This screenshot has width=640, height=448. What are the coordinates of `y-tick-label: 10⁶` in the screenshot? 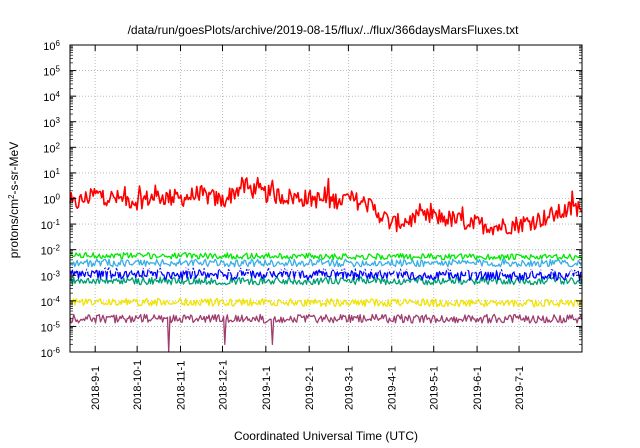 It's located at (51, 46).